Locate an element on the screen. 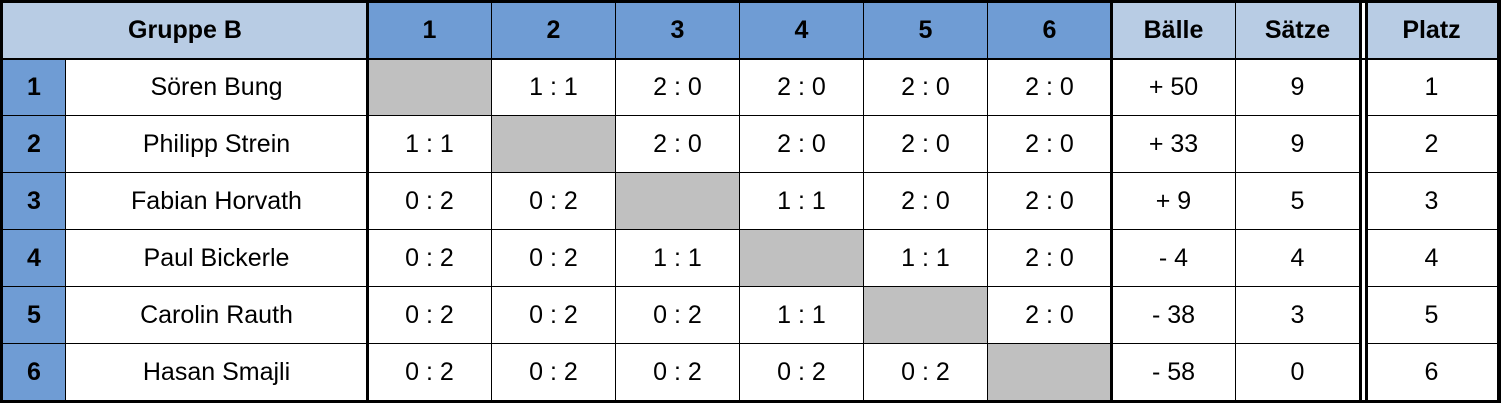  balls: + 50 is located at coordinates (1174, 87).